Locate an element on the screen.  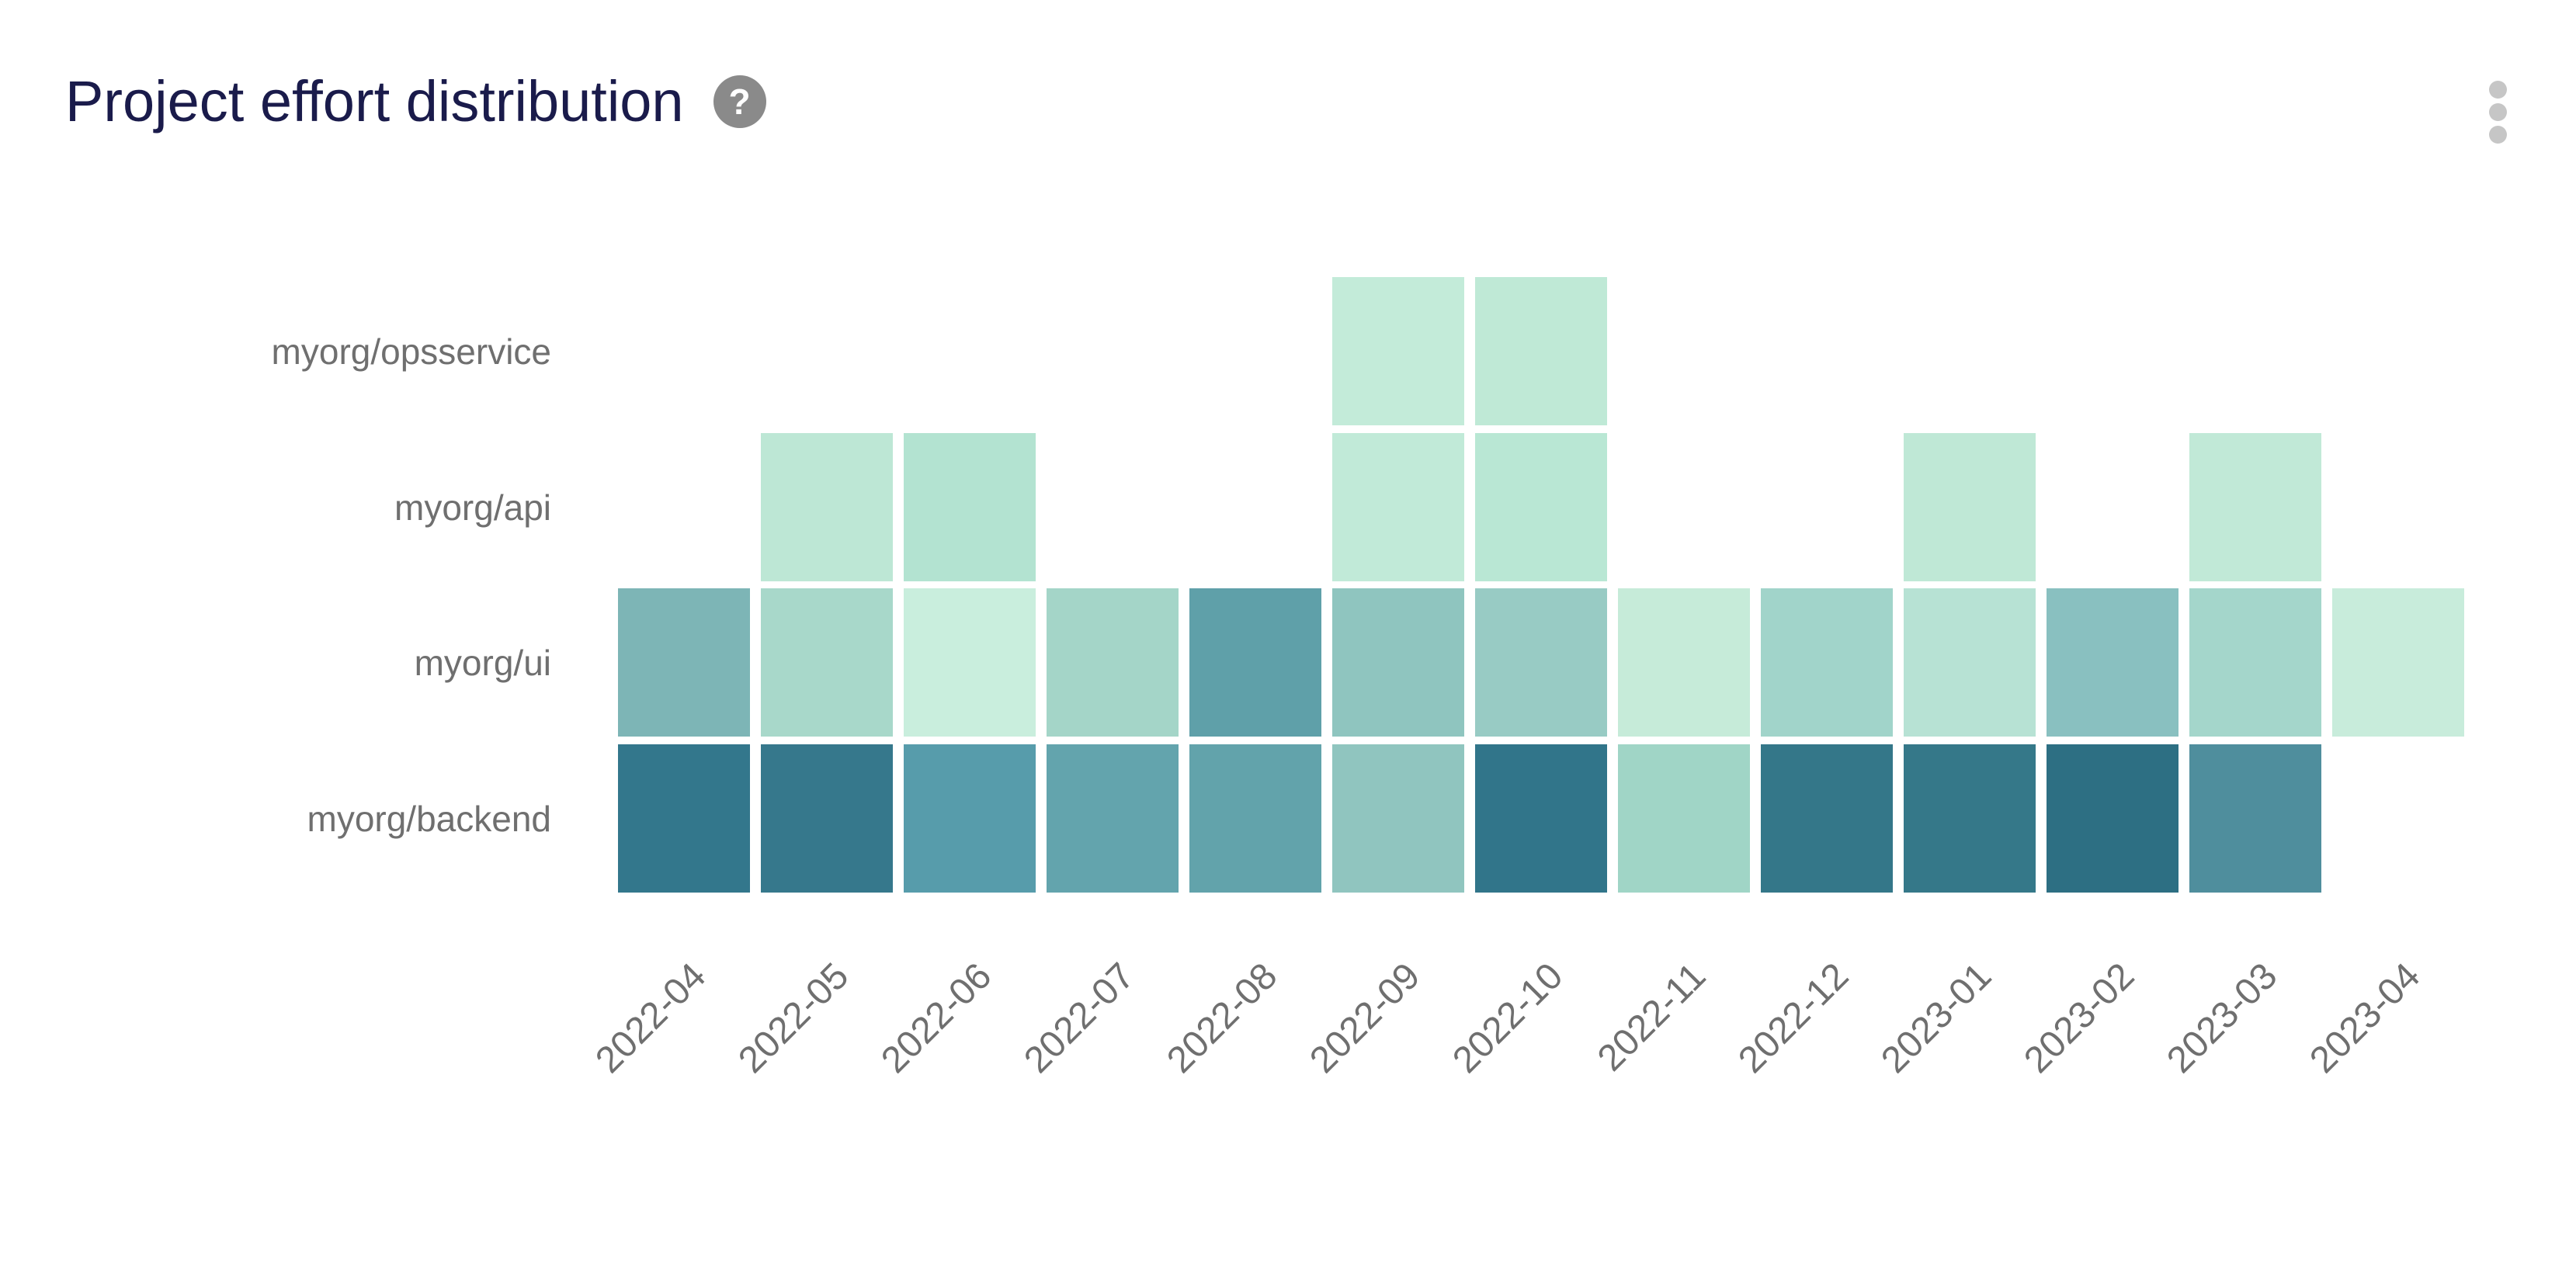
x-axis-label: 2022-04 is located at coordinates (651, 1018).